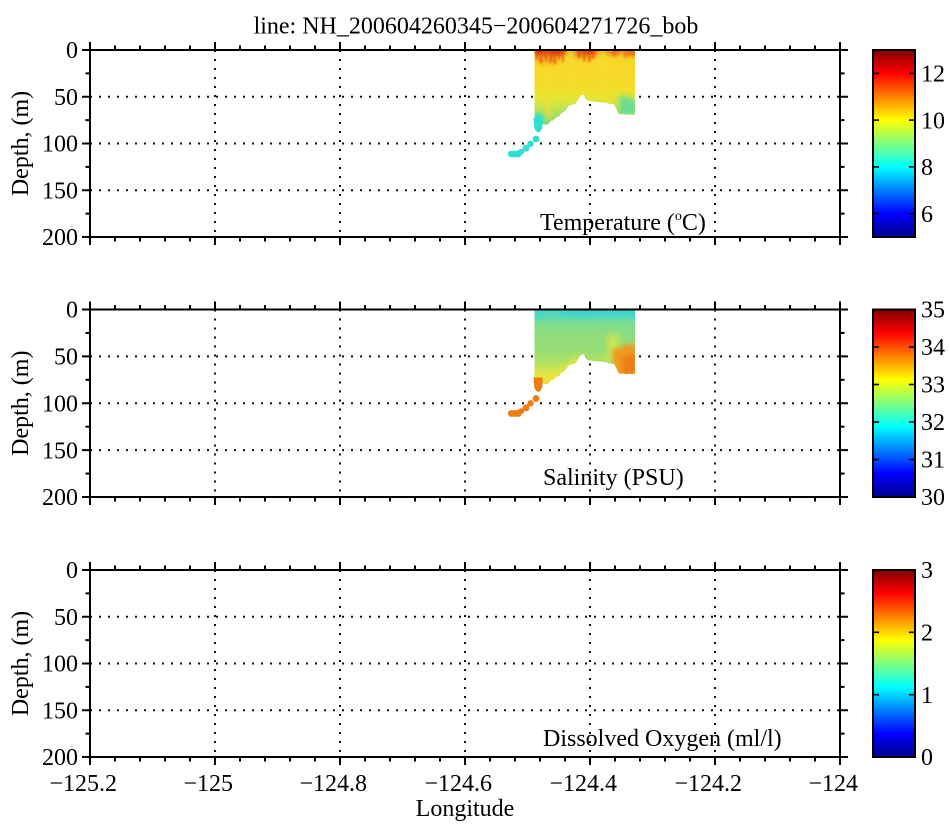  Describe the element at coordinates (933, 75) in the screenshot. I see `svg-text: 12` at that location.